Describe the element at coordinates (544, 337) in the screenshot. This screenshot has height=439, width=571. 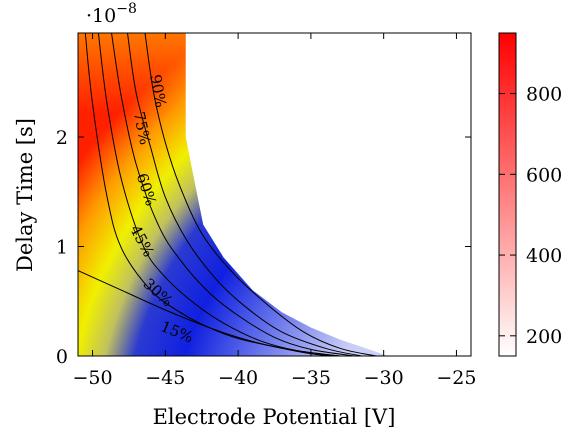
I see `colorbar-tick-label: 200` at that location.